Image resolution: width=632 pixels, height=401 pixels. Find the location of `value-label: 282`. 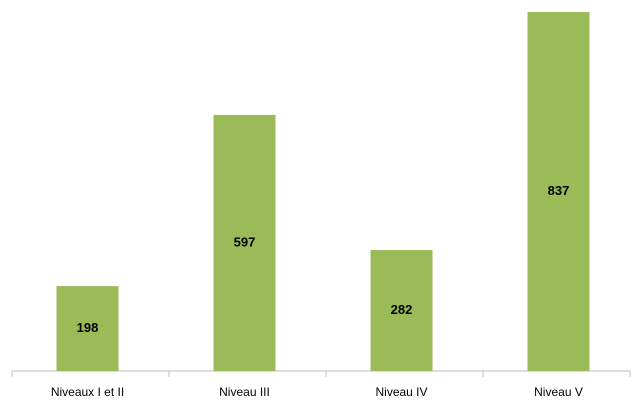

value-label: 282 is located at coordinates (402, 309).